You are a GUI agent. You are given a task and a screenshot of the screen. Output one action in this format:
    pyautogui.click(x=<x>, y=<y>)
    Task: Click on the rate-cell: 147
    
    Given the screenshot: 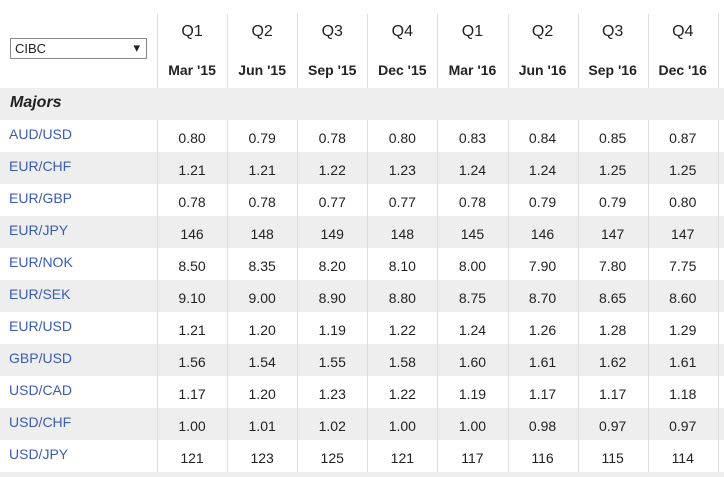 What is the action you would take?
    pyautogui.click(x=612, y=234)
    